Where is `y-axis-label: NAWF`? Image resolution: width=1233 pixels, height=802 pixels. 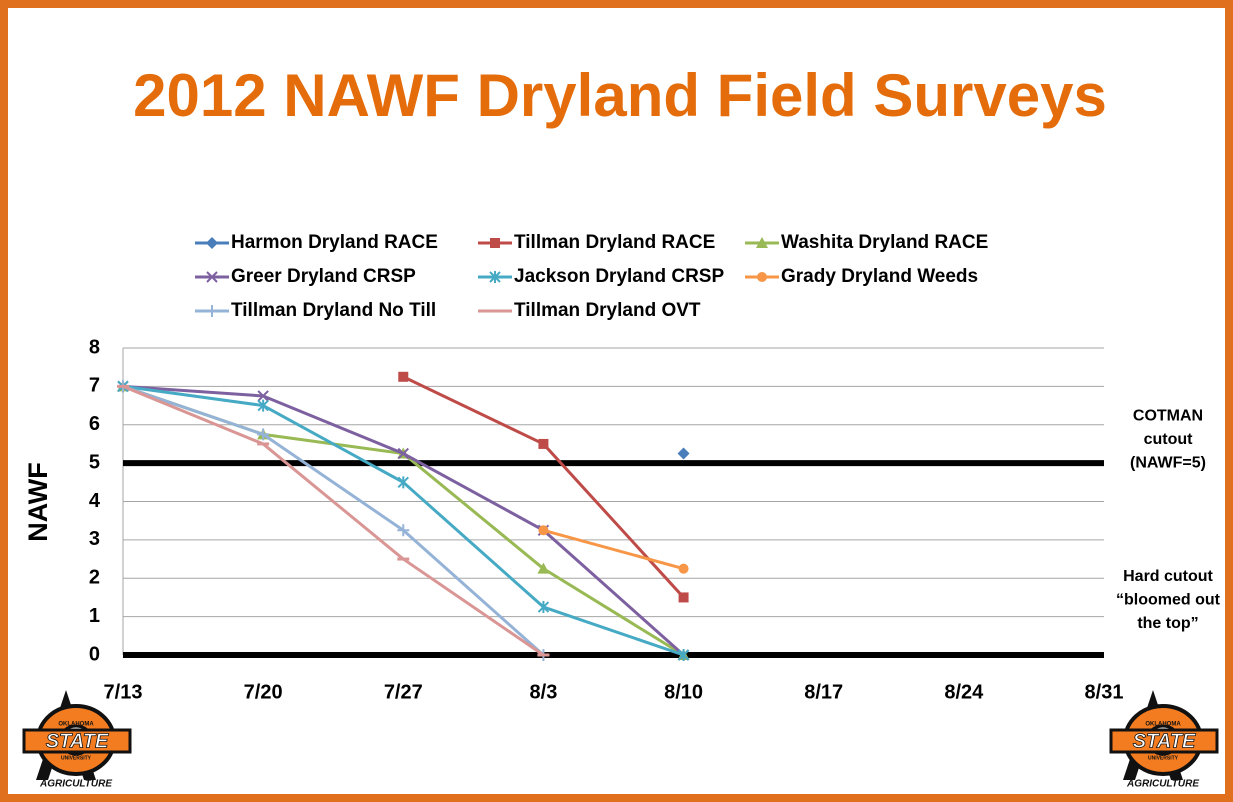
y-axis-label: NAWF is located at coordinates (38, 501).